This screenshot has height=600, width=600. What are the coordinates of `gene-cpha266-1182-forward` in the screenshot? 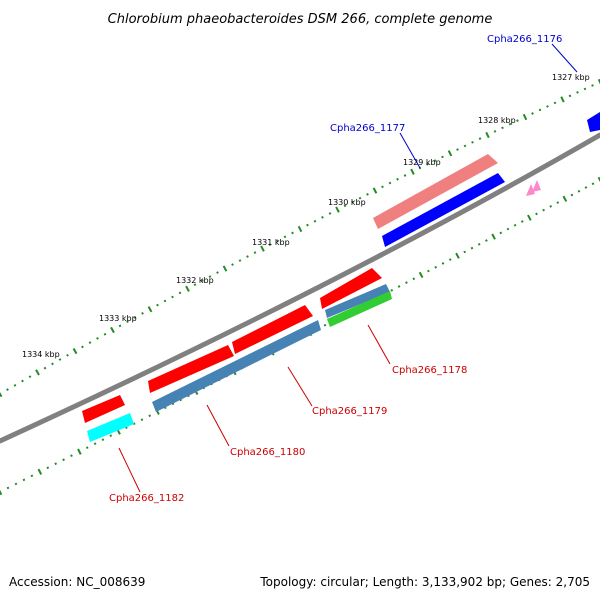 It's located at (103, 409).